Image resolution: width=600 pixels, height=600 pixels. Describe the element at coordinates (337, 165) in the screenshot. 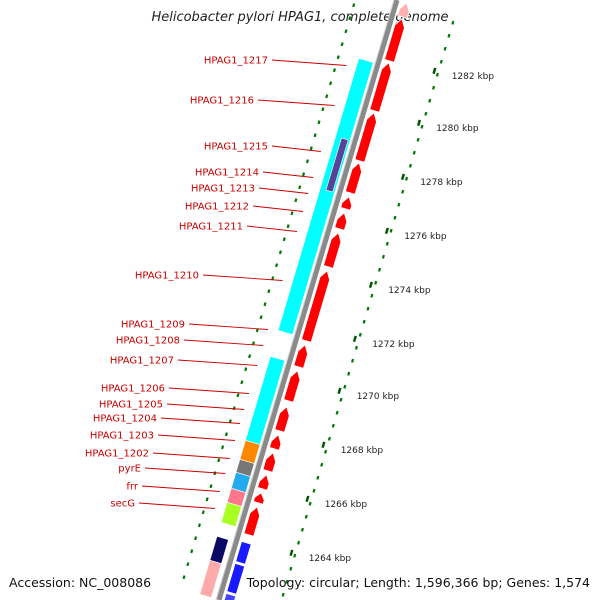

I see `reverse-cds-block` at that location.